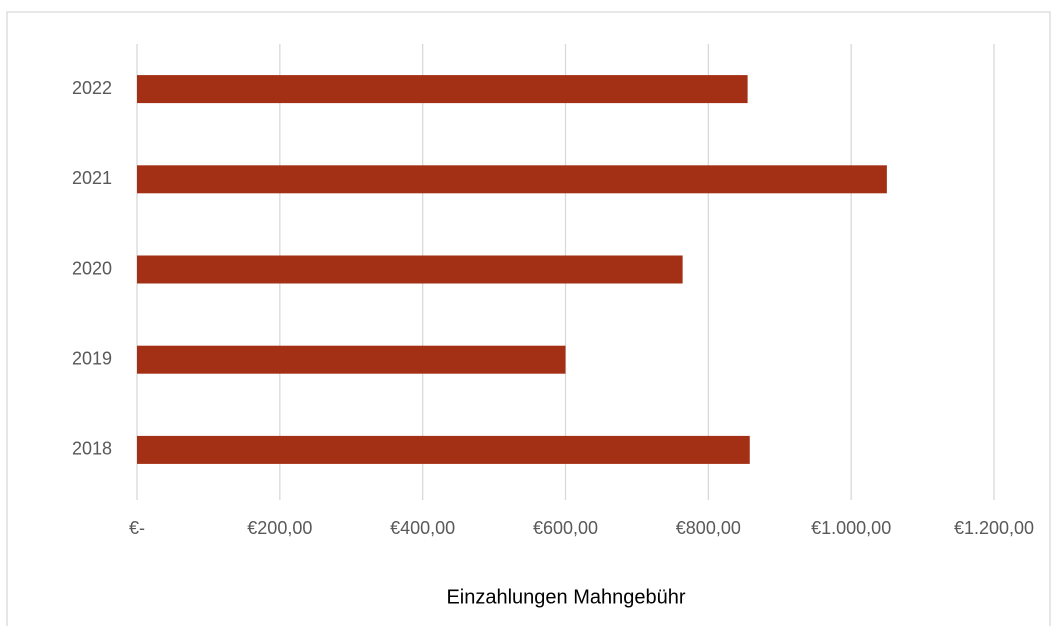  Describe the element at coordinates (422, 528) in the screenshot. I see `x-tick-label: €400,00` at that location.